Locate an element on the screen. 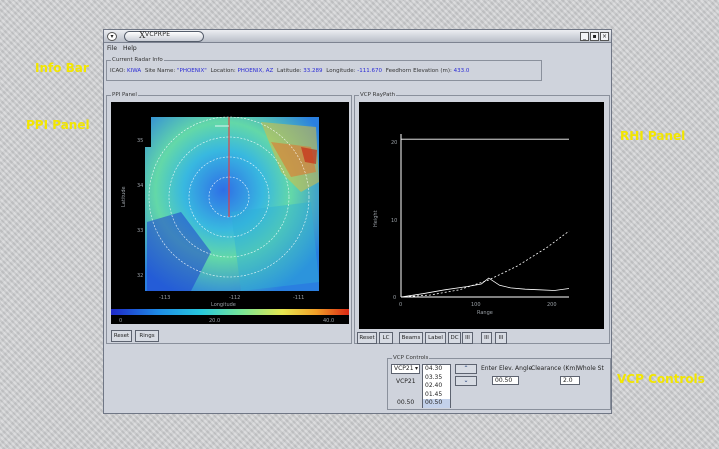 This screenshot has width=719, height=449. clearance-input: 2.0 is located at coordinates (570, 380).